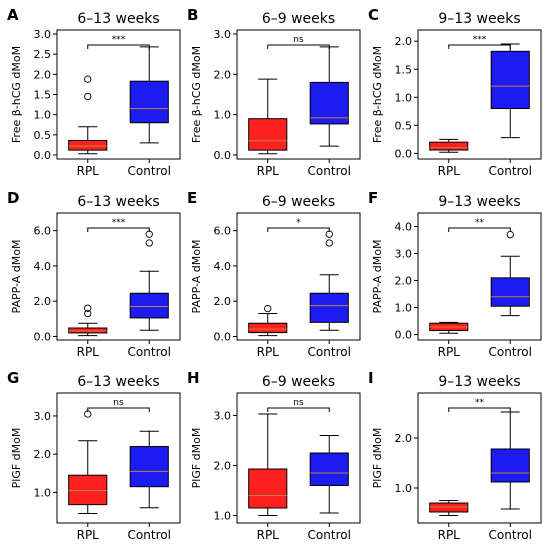 The width and height of the screenshot is (550, 544). I want to click on panel-label: E, so click(192, 198).